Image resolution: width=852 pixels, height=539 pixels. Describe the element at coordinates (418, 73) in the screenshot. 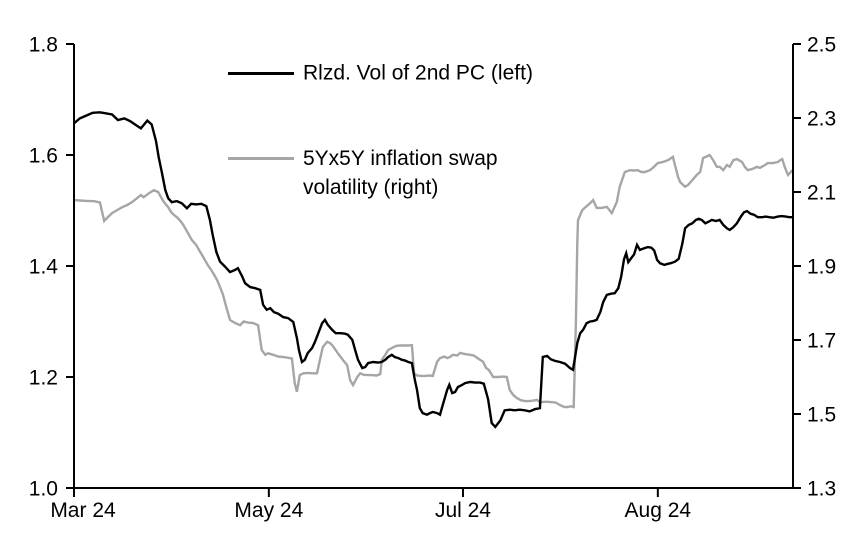

I see `legend-label-realized-vol: Rlzd. Vol of 2nd PC (left)` at that location.